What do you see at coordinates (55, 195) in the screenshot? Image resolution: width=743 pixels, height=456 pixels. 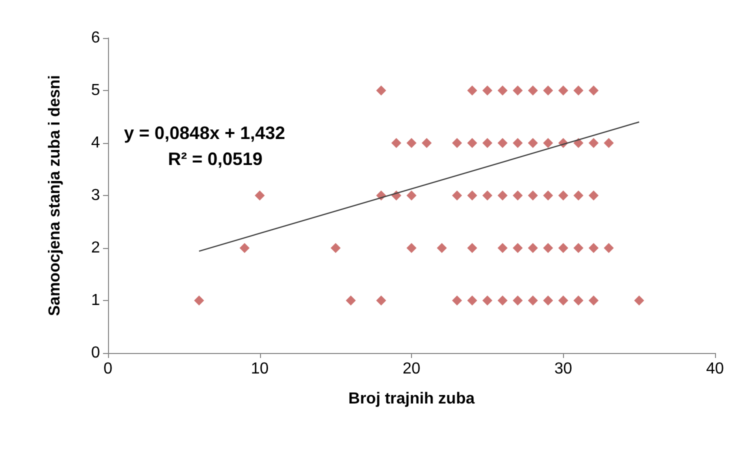 I see `y-axis-title: Samoocjena stanja zuba i desni` at bounding box center [55, 195].